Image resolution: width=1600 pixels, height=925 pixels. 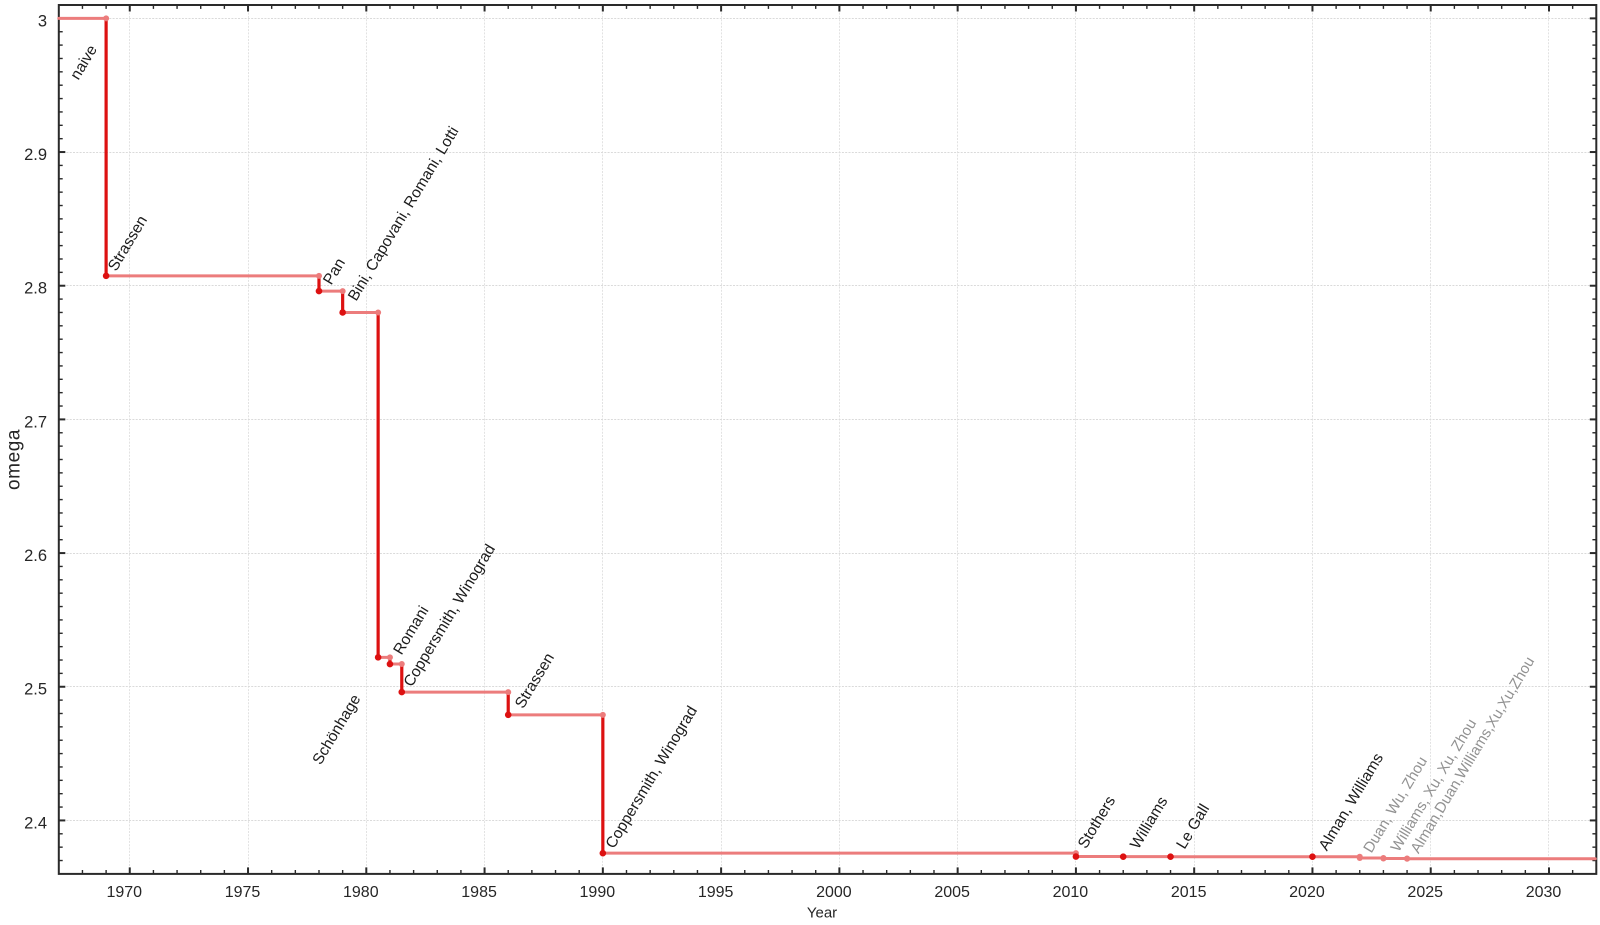 I want to click on svg-text: 2005, so click(x=952, y=892).